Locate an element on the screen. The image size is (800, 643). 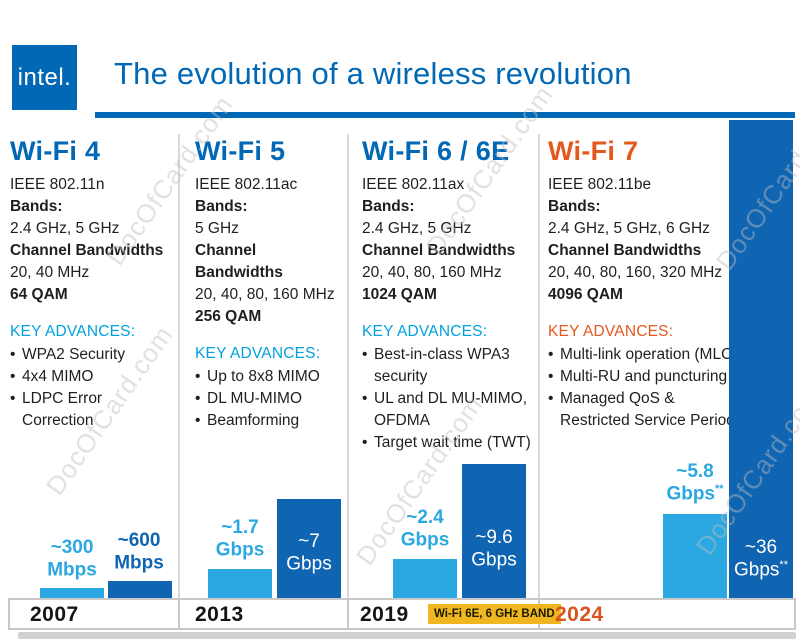
wifi5-bandwidths: 20, 40, 80, 160 MHz is located at coordinates (265, 295).